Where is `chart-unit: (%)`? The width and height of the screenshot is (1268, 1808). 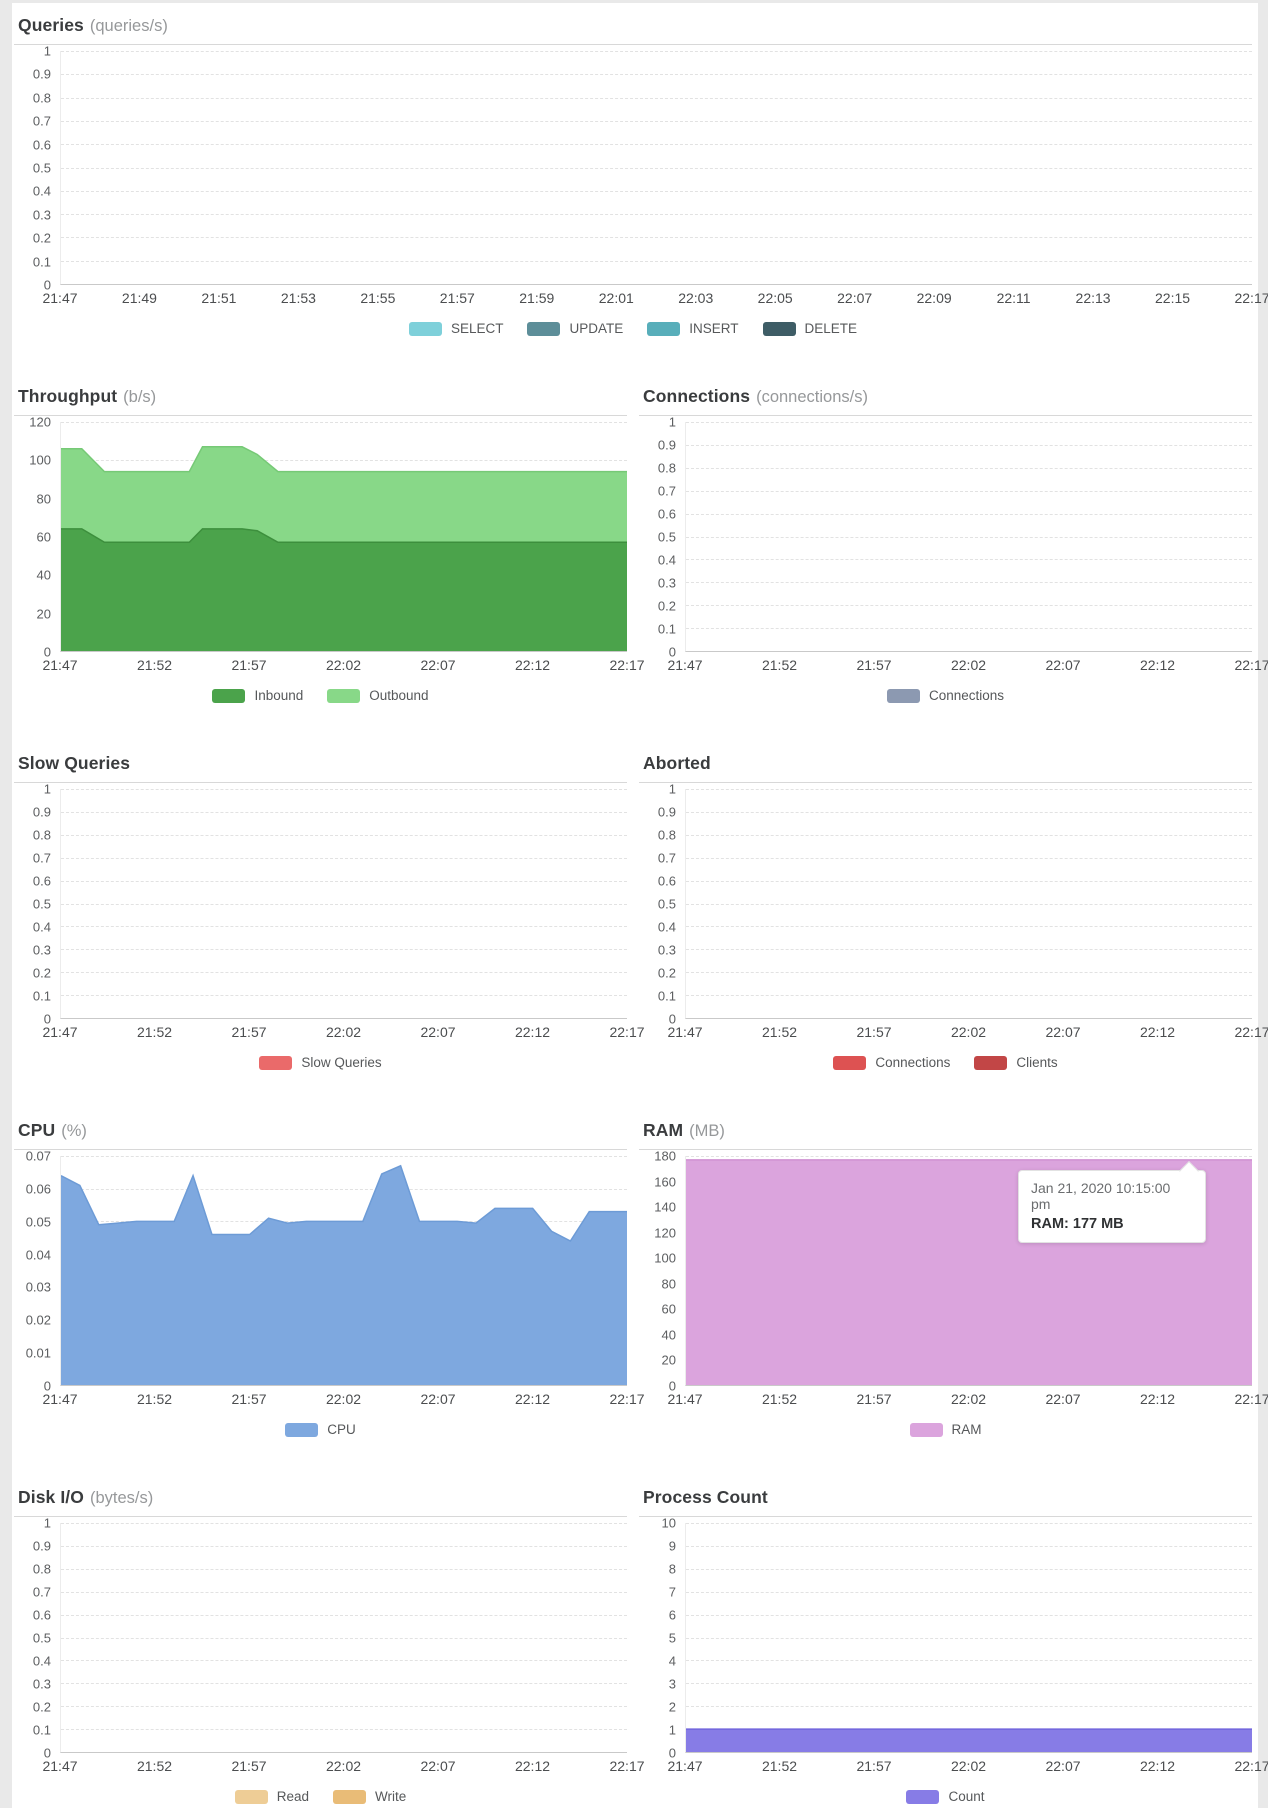 chart-unit: (%) is located at coordinates (74, 1131).